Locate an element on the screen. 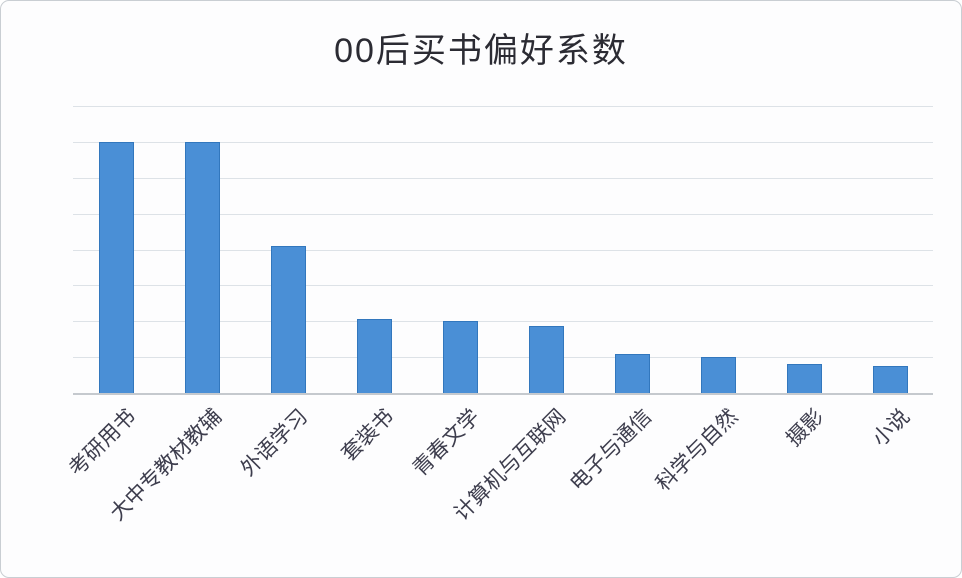 This screenshot has height=578, width=962. x-axis-label: 小说 is located at coordinates (891, 428).